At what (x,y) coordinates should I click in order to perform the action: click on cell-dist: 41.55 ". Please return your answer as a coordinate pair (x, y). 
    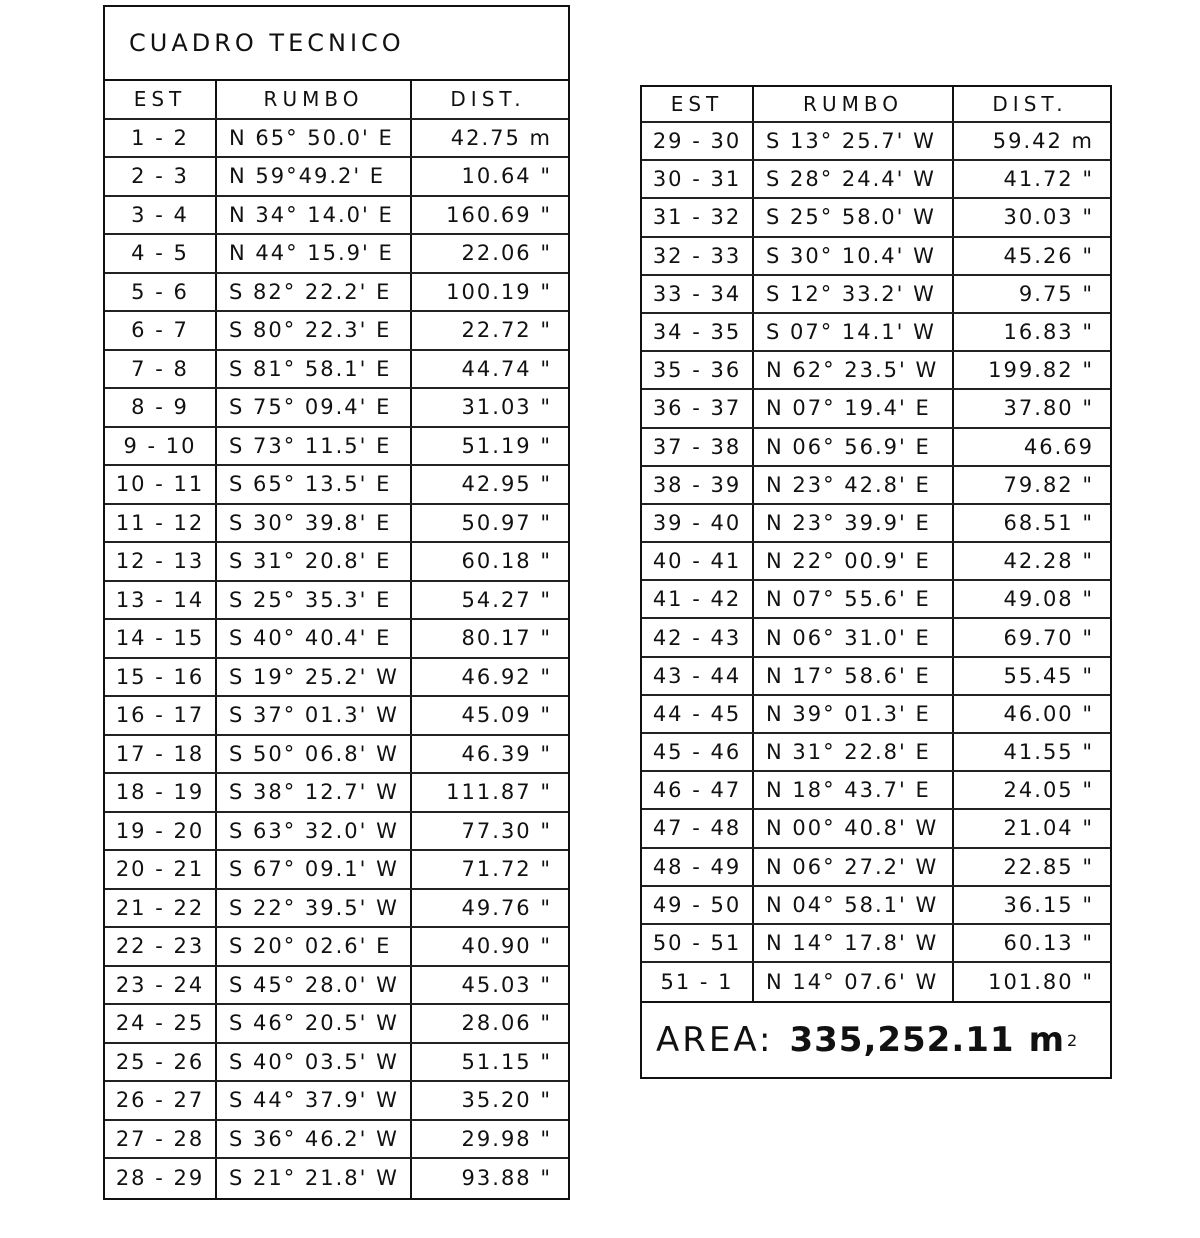
    Looking at the image, I should click on (1048, 752).